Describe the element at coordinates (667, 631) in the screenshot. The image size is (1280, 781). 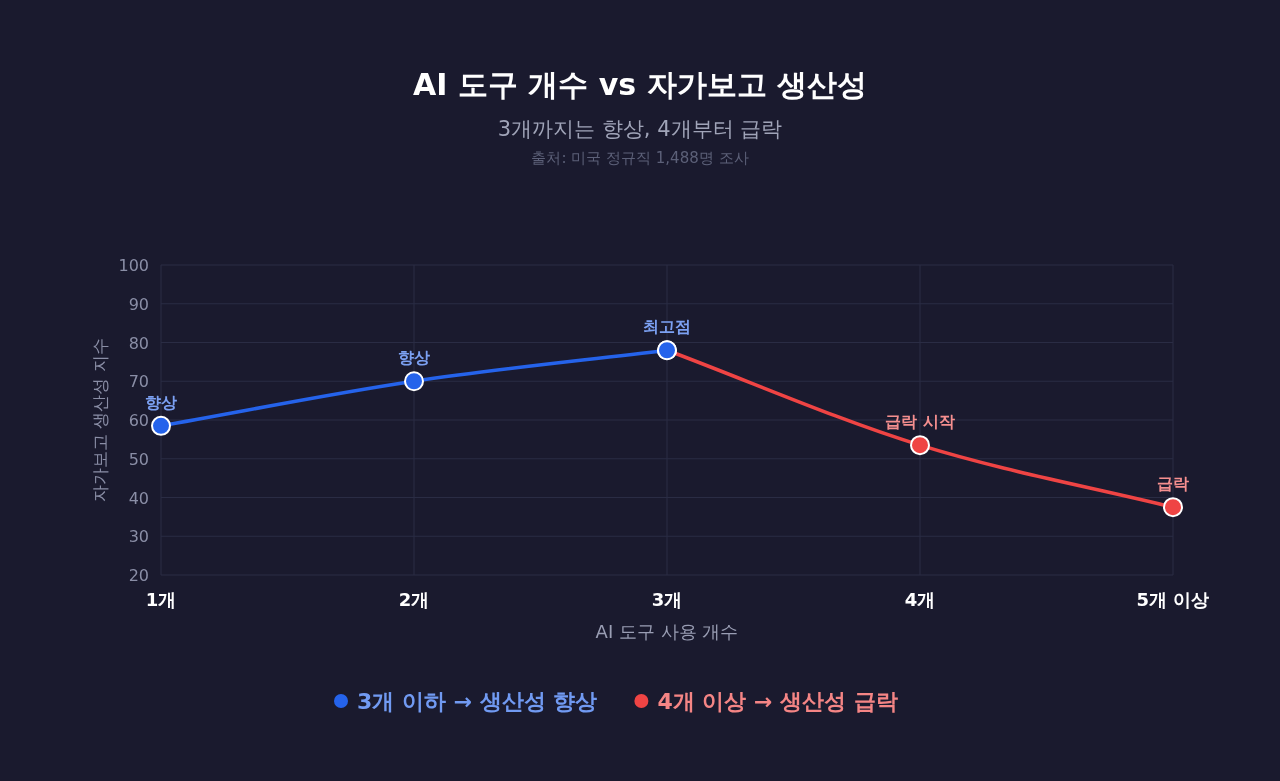
I see `x-axis-title: AI 도구 사용 개수` at that location.